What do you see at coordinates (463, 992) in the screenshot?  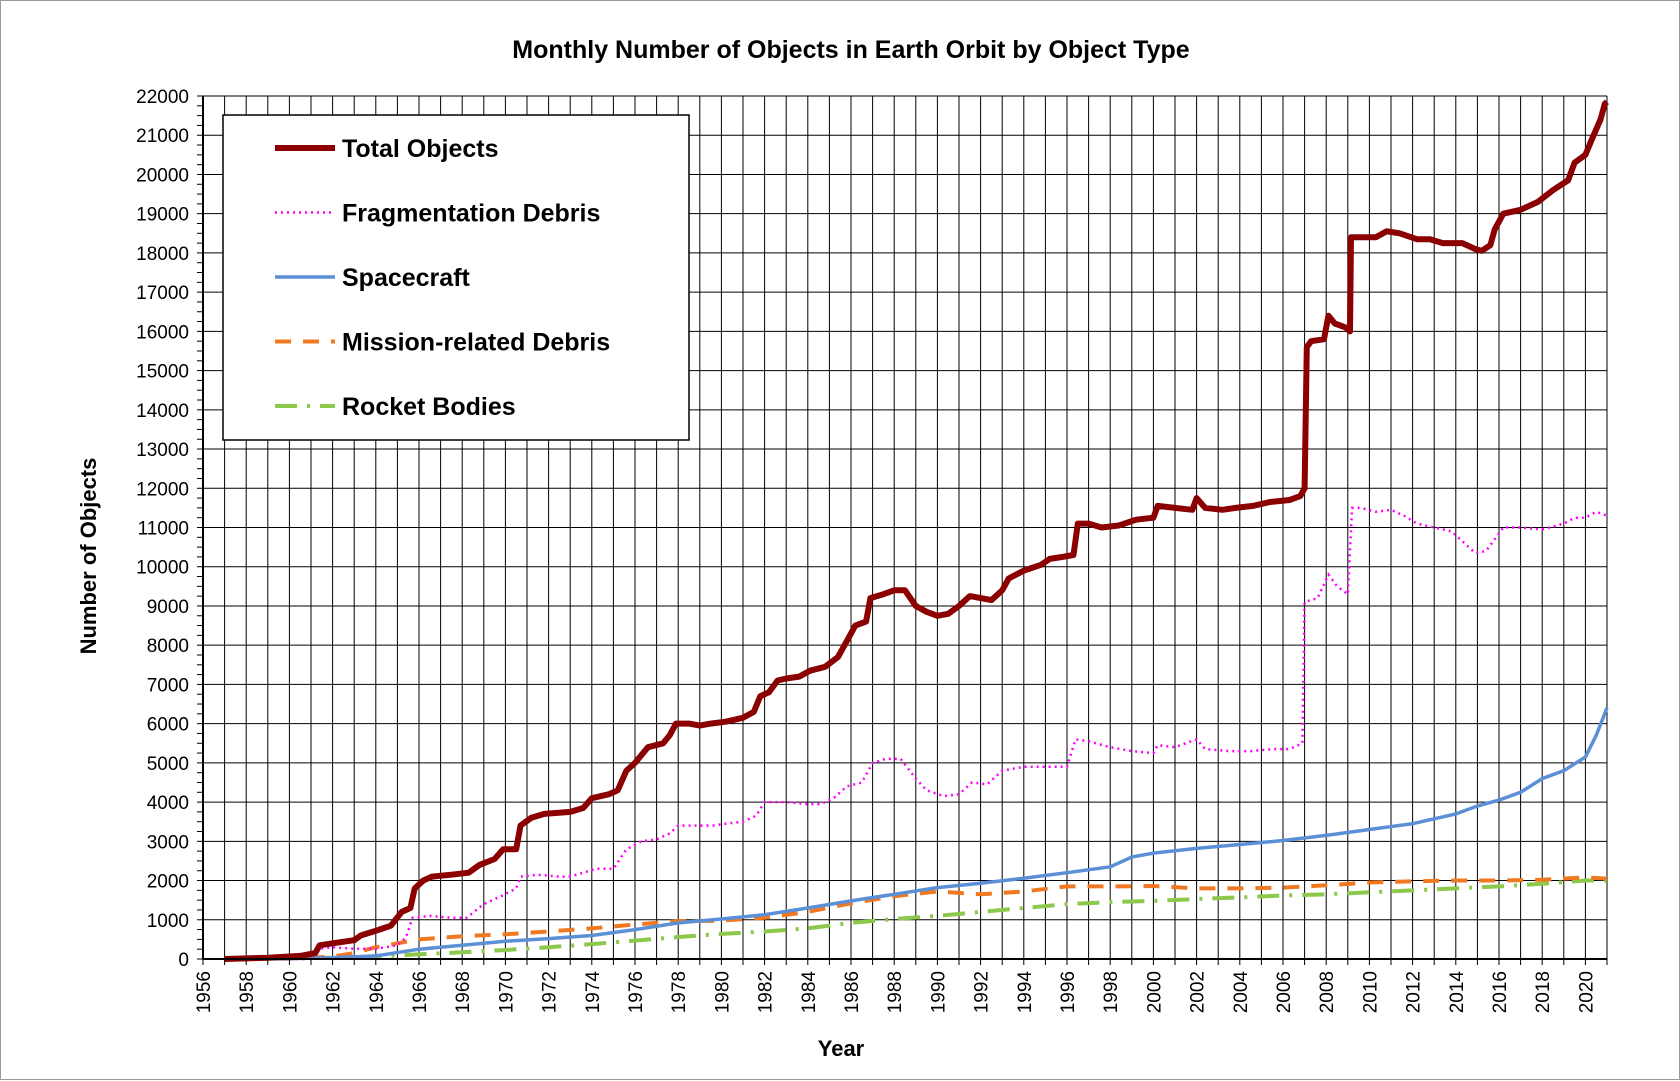 I see `x-tick-label: 1968` at bounding box center [463, 992].